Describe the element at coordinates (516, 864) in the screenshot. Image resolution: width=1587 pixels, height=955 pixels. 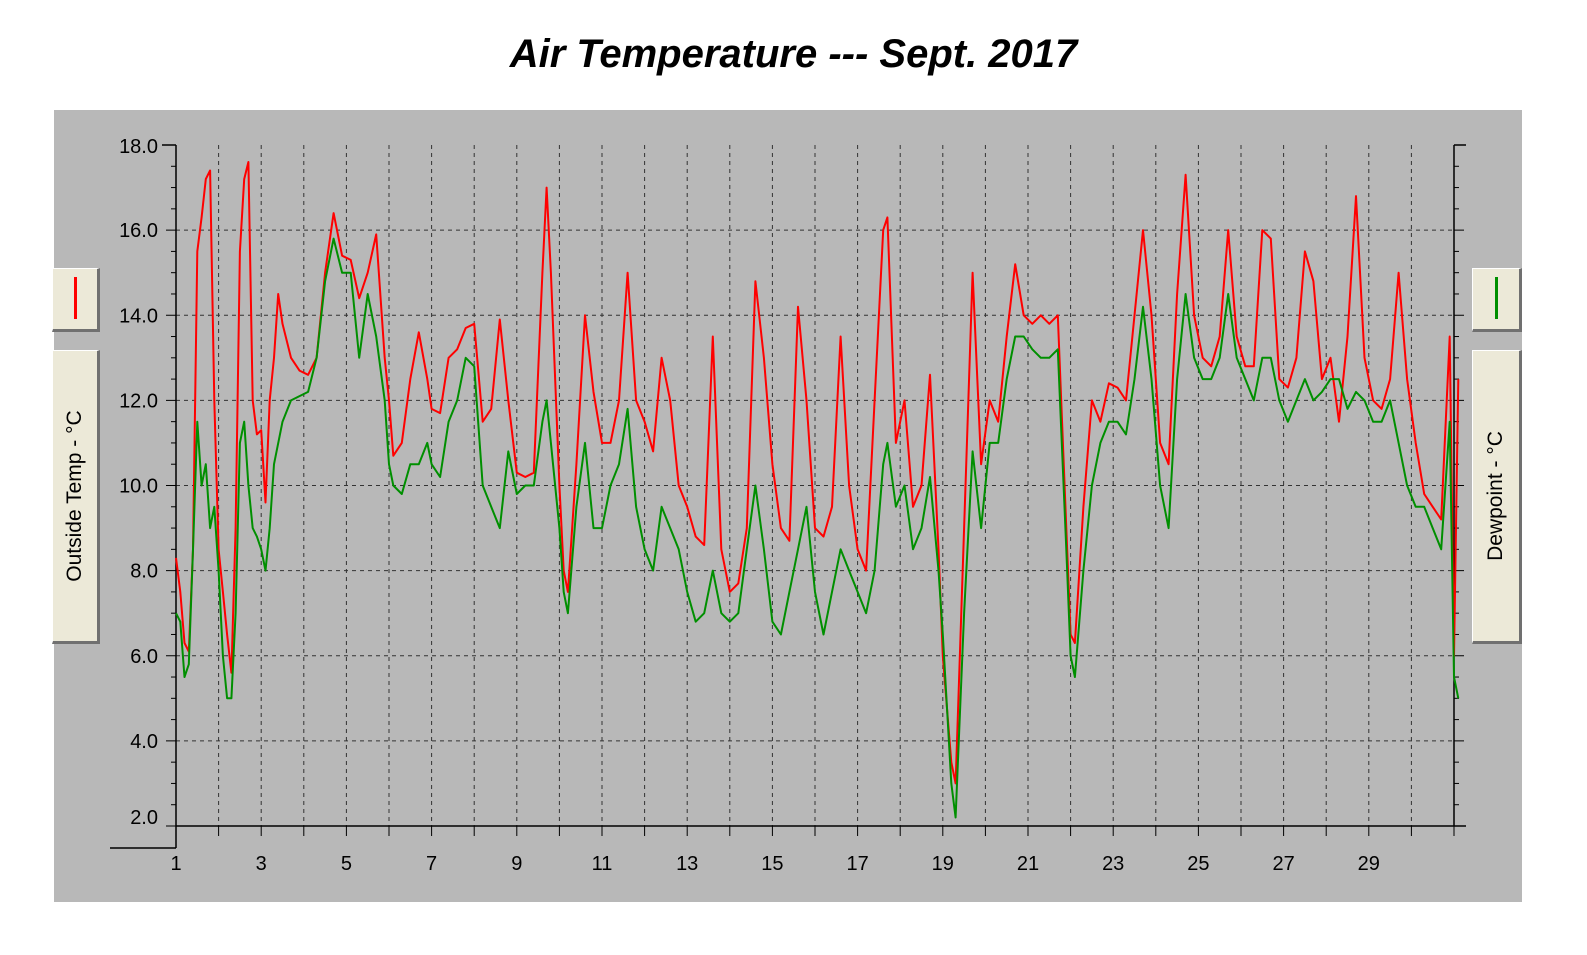
I see `x-tick-label: 9` at that location.